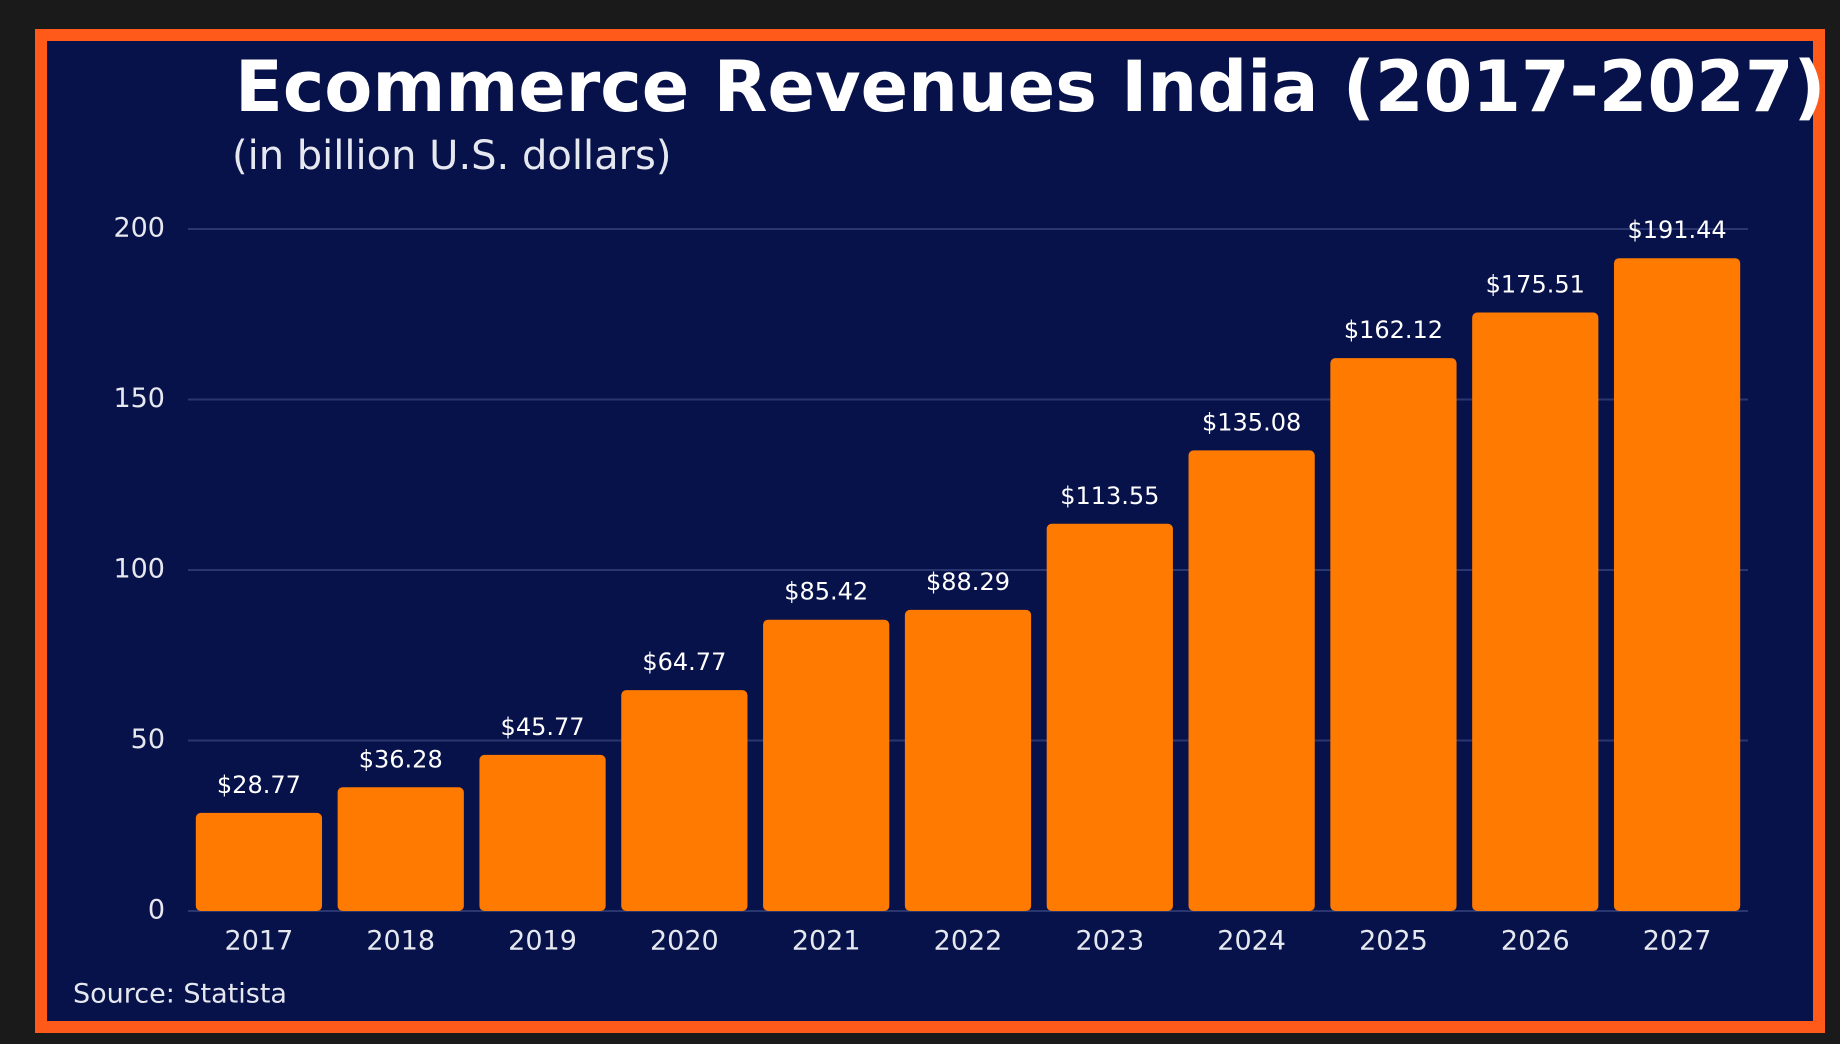 The height and width of the screenshot is (1044, 1840). Describe the element at coordinates (139, 398) in the screenshot. I see `y-tick-label: 150` at that location.